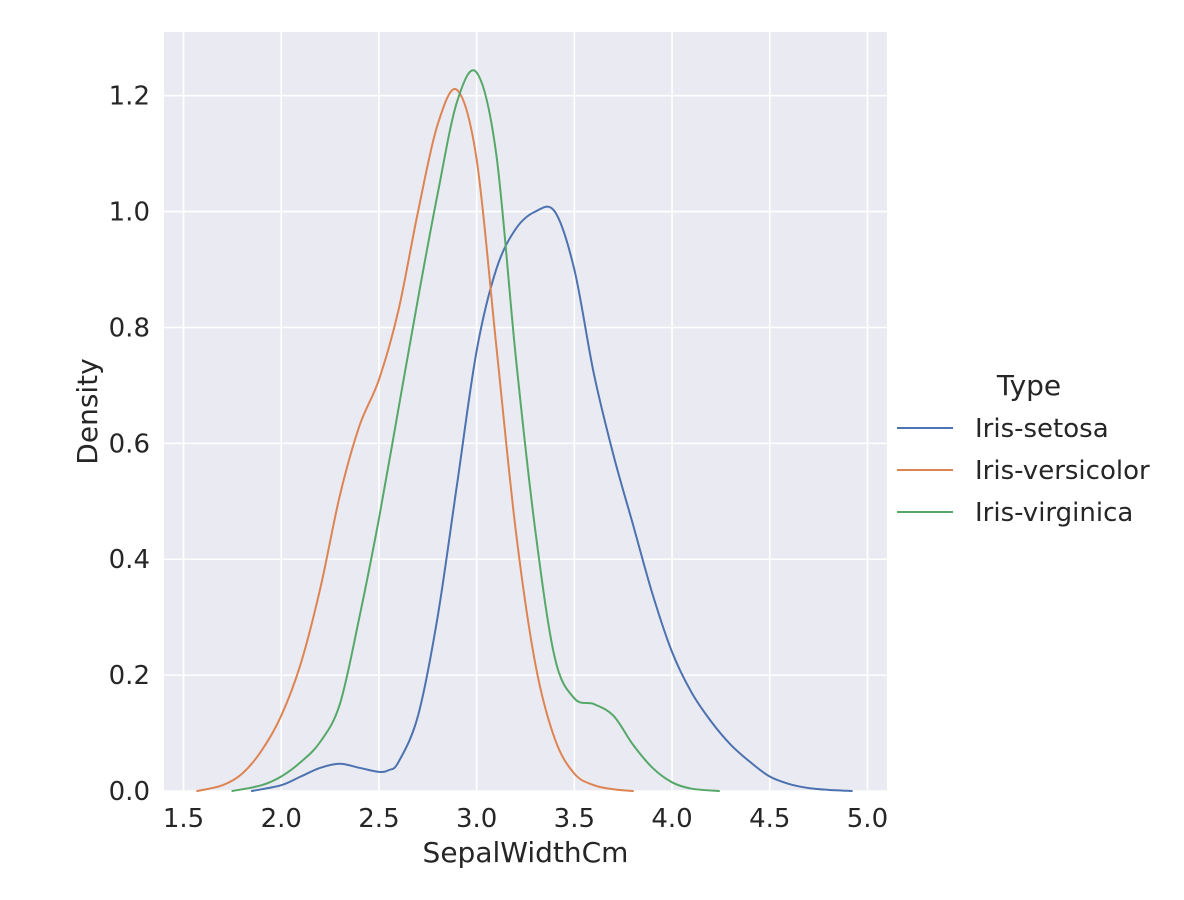 The image size is (1184, 900). What do you see at coordinates (129, 97) in the screenshot?
I see `y-tick-label: 1.2` at bounding box center [129, 97].